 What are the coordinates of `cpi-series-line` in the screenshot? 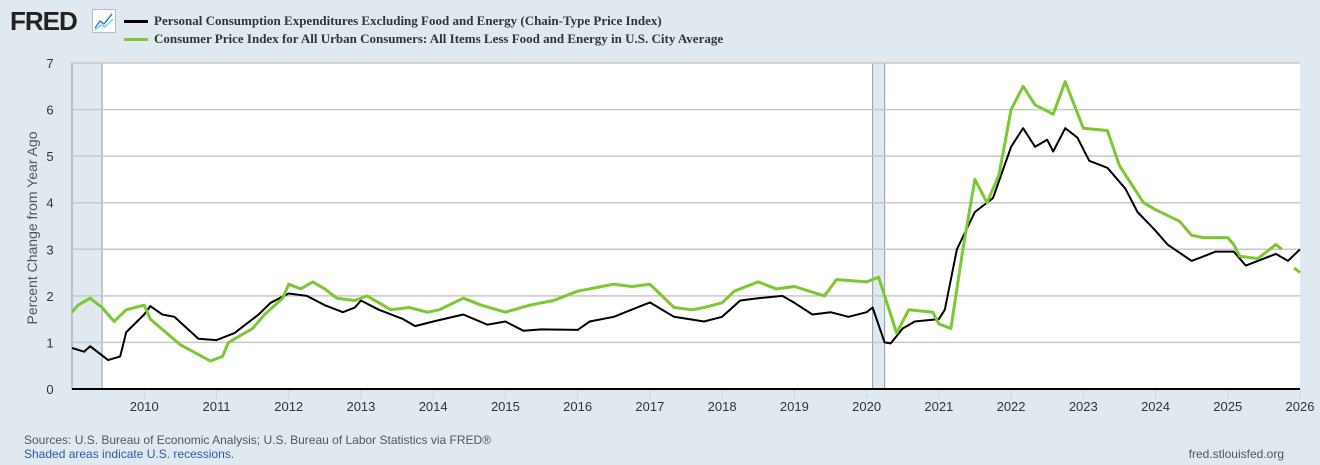 It's located at (1297, 270).